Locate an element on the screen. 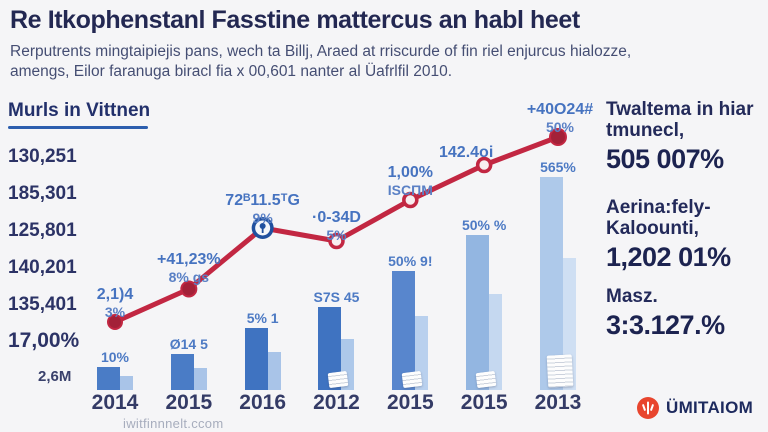  heading-underline is located at coordinates (78, 127).